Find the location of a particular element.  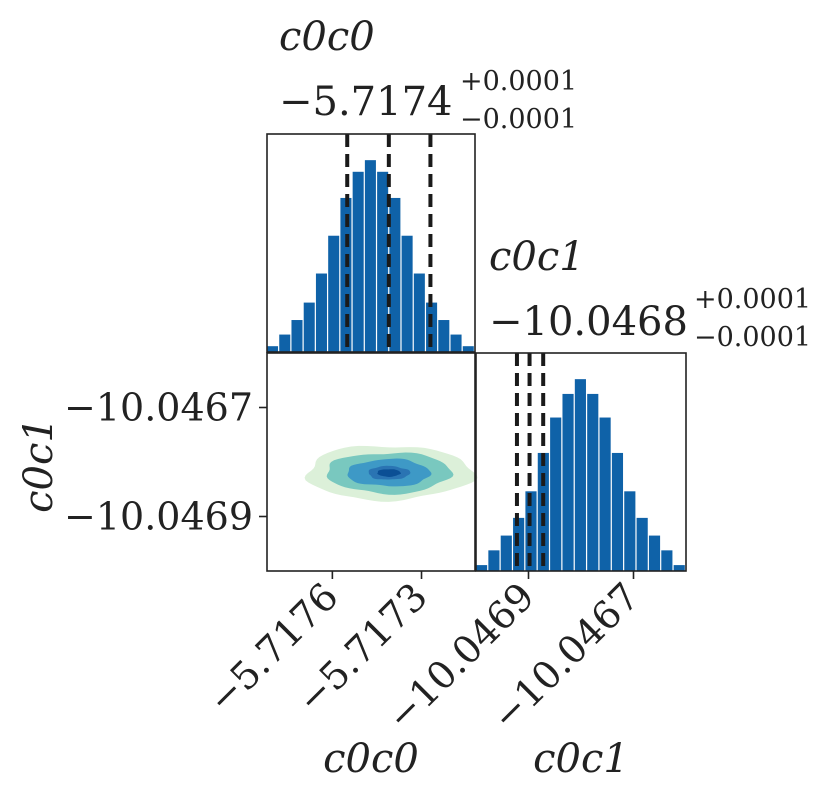

title-c0c0-value: −5.7174 +0.0001 −0.0001 is located at coordinates (428, 100).